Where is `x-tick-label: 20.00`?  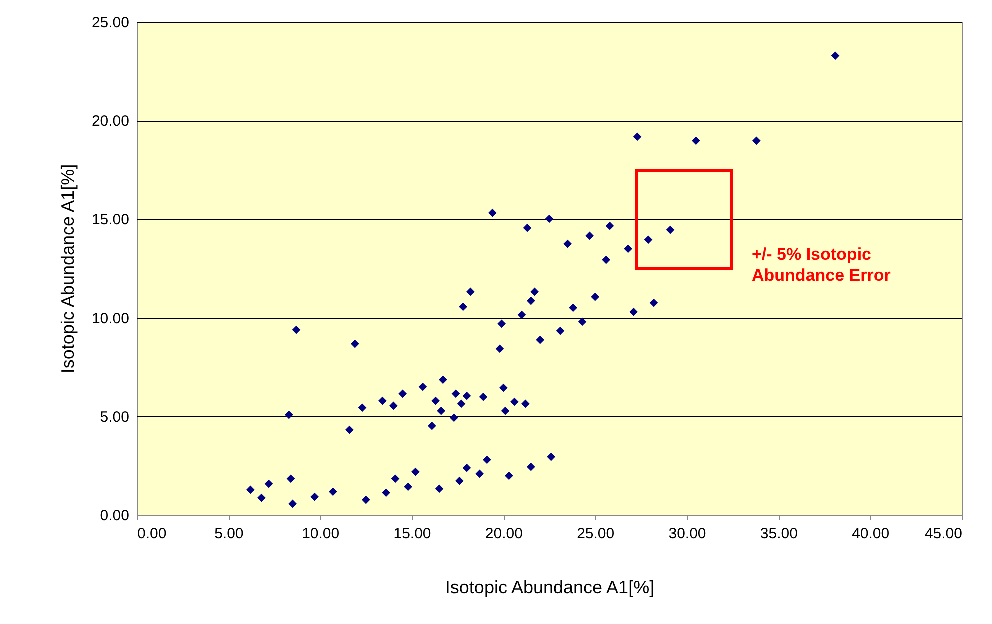
x-tick-label: 20.00 is located at coordinates (504, 534).